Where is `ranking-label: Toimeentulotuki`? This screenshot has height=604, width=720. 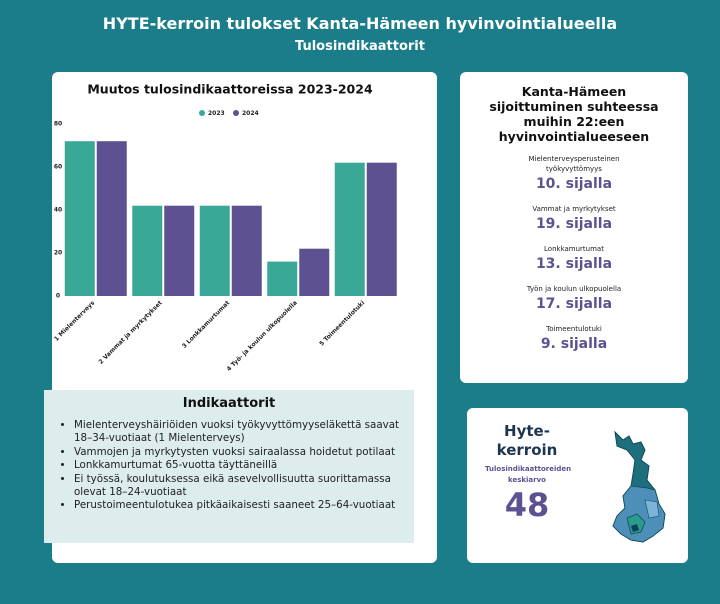
ranking-label: Toimeentulotuki is located at coordinates (574, 329).